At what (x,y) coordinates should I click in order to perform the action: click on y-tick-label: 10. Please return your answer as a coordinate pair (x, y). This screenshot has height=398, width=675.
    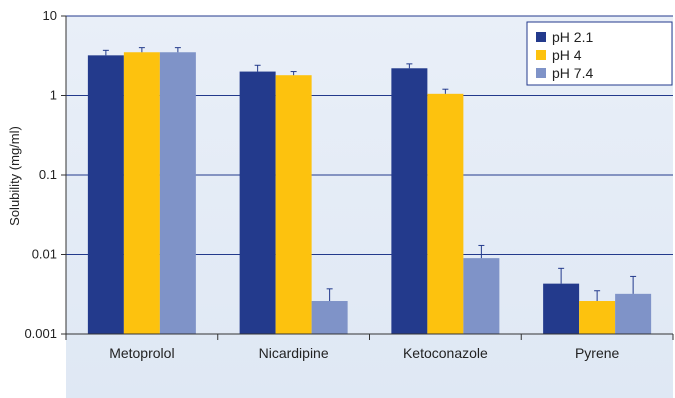
    Looking at the image, I should click on (50, 15).